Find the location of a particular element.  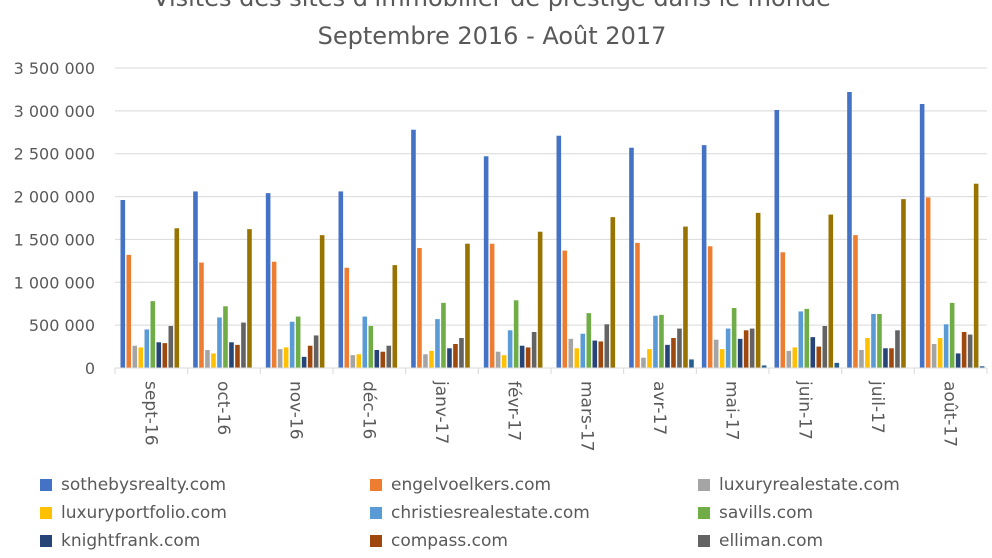

y-tick-label: 3 500 000 is located at coordinates (54, 68).